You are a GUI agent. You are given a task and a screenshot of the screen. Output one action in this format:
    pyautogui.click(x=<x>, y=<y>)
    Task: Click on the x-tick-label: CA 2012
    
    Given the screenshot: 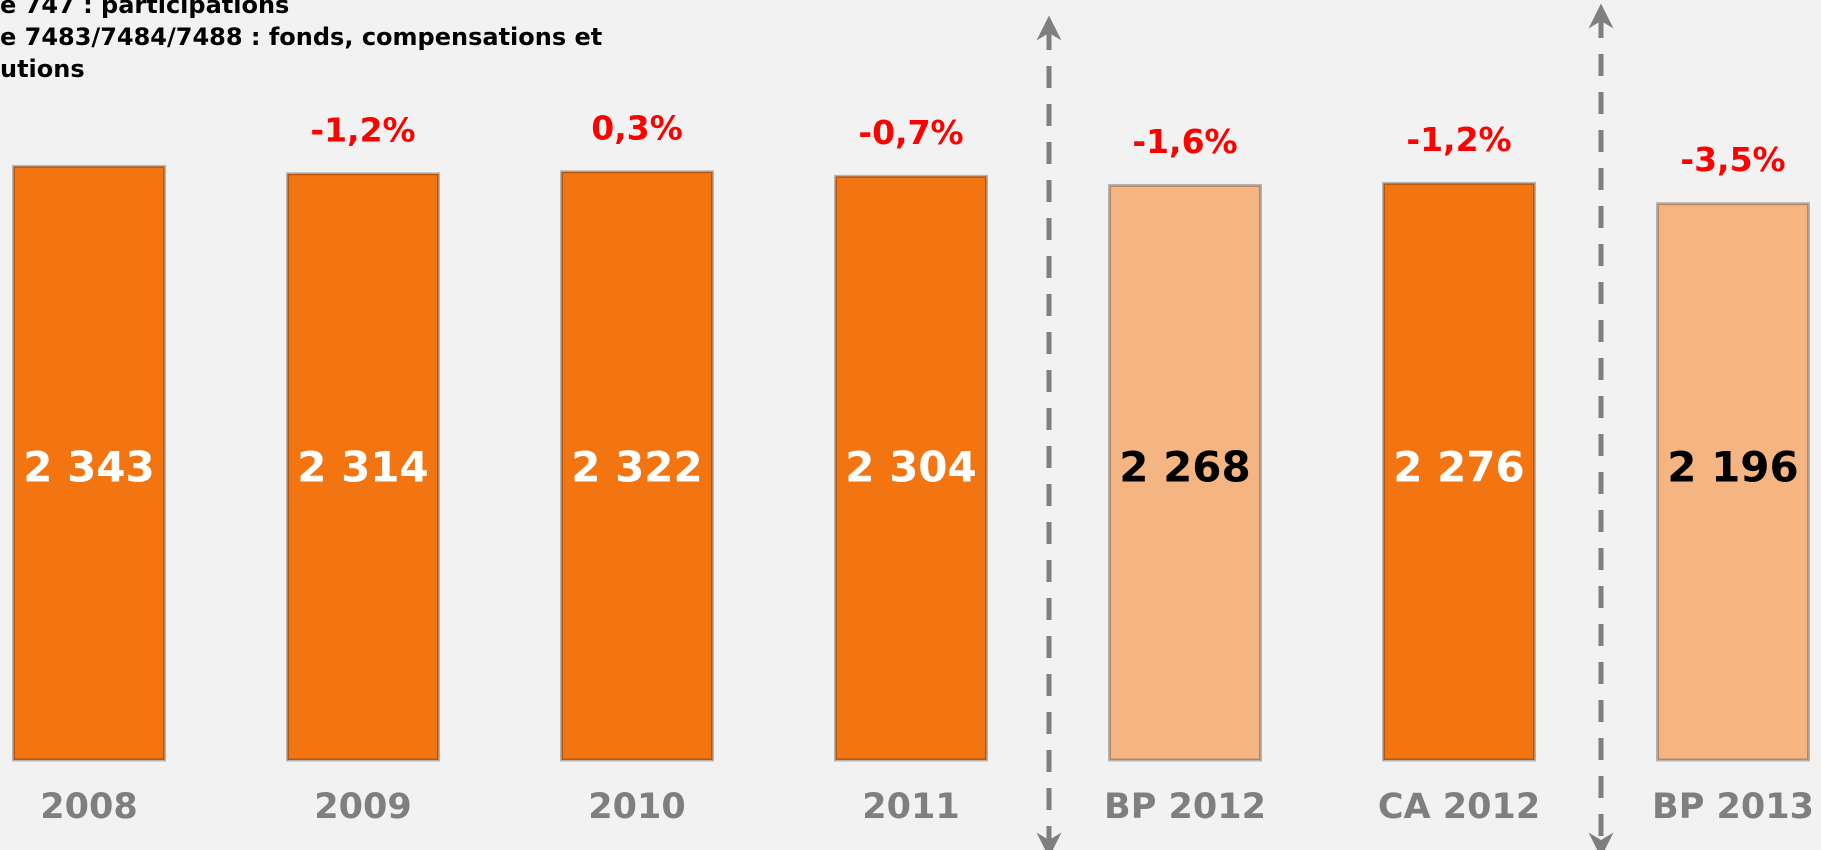 What is the action you would take?
    pyautogui.click(x=1459, y=807)
    